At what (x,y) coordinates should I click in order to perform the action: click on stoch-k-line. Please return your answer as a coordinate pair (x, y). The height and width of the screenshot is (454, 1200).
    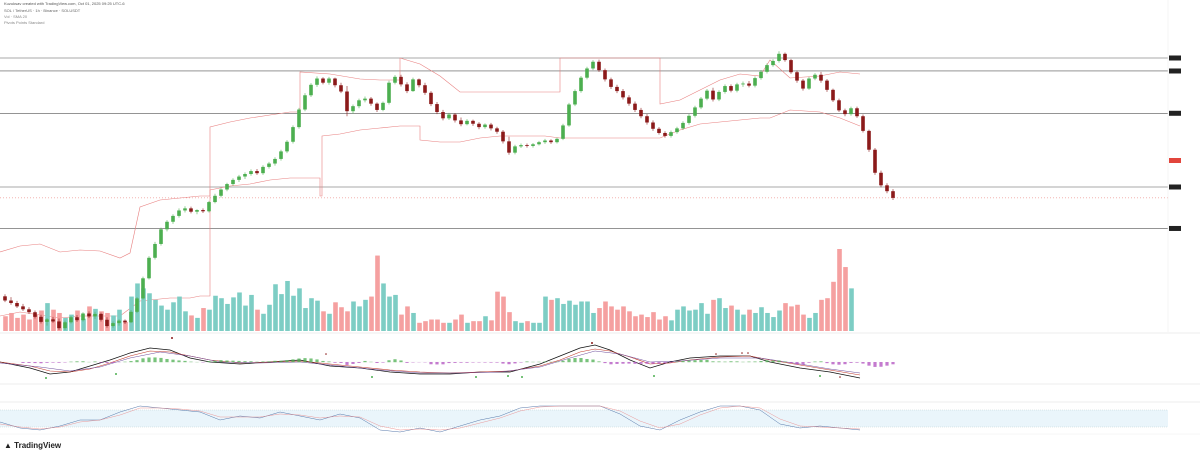
    Looking at the image, I should click on (430, 419).